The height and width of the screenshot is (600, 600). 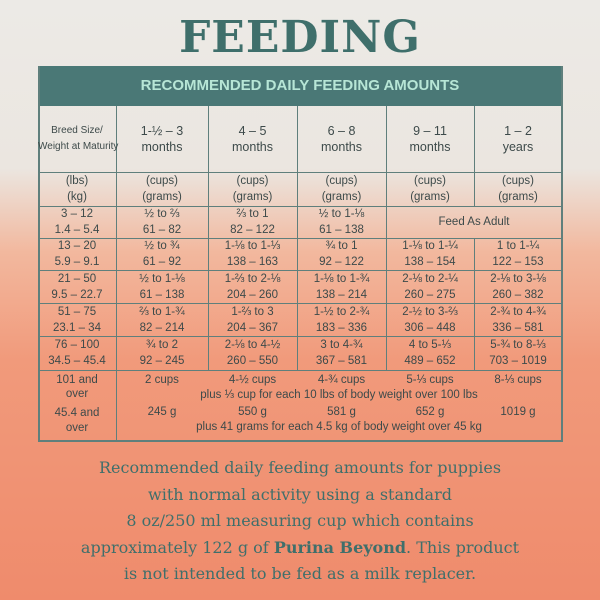 What do you see at coordinates (341, 246) in the screenshot?
I see `data-cell: ¾ to 1` at bounding box center [341, 246].